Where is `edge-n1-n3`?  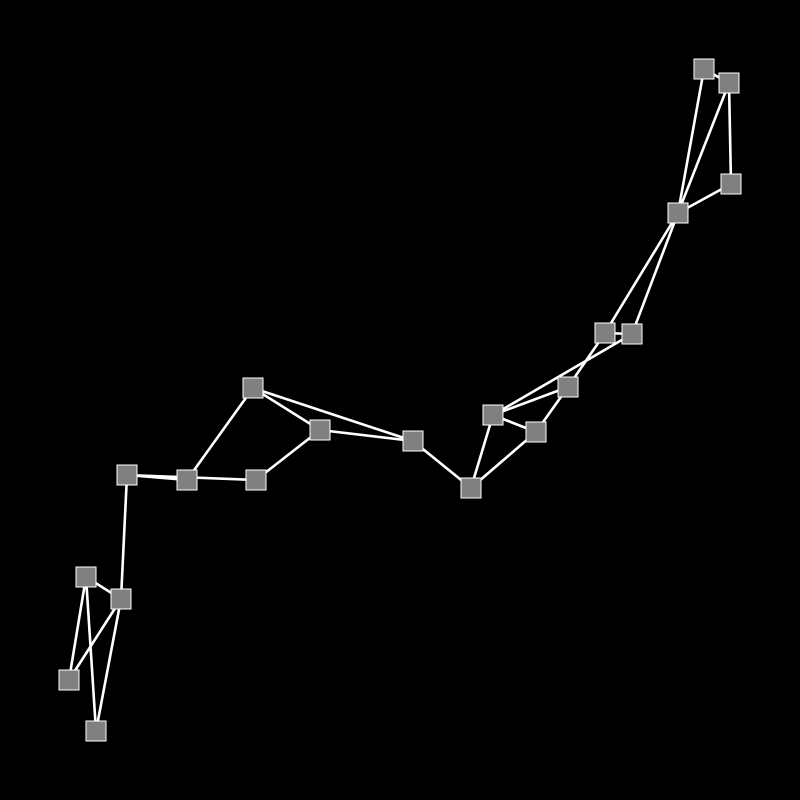
edge-n1-n3 is located at coordinates (91, 654).